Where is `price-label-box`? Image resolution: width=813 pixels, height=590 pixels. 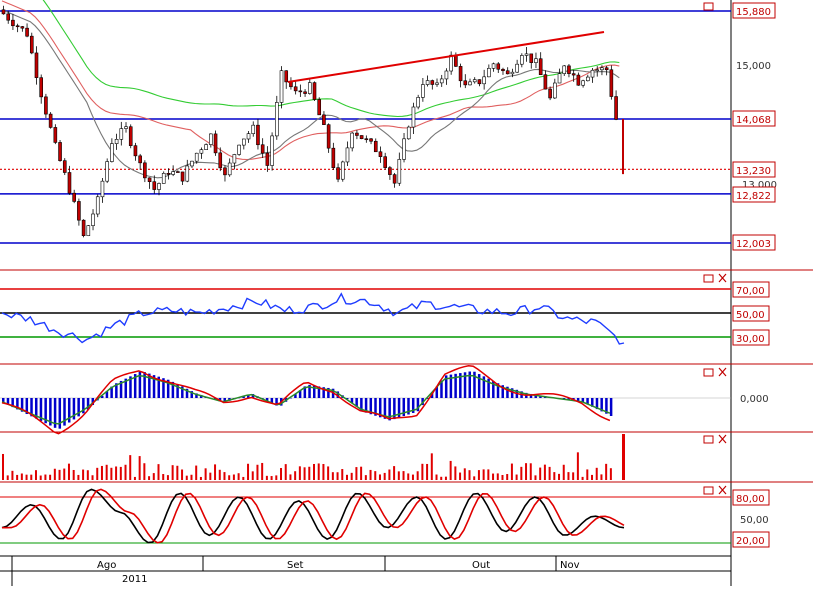
price-label-box is located at coordinates (754, 194).